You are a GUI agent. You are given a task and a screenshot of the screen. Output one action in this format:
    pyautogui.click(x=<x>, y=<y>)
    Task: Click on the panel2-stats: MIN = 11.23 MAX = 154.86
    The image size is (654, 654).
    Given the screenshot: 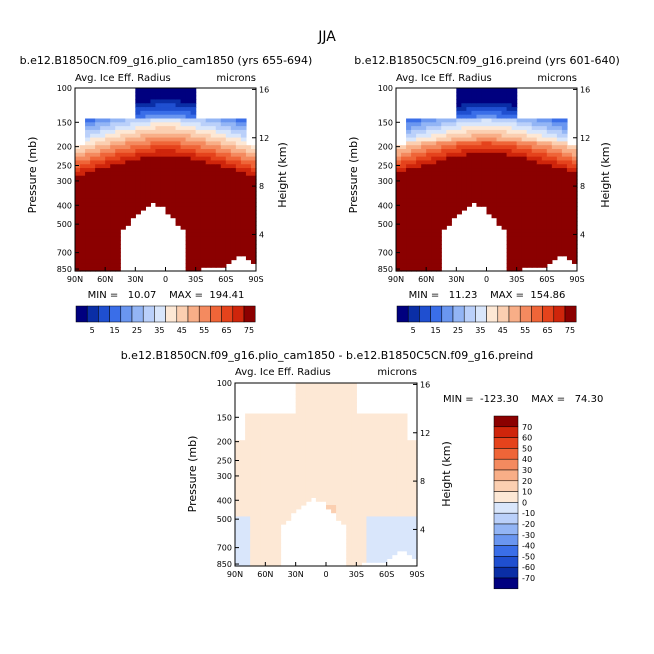 What is the action you would take?
    pyautogui.click(x=487, y=295)
    